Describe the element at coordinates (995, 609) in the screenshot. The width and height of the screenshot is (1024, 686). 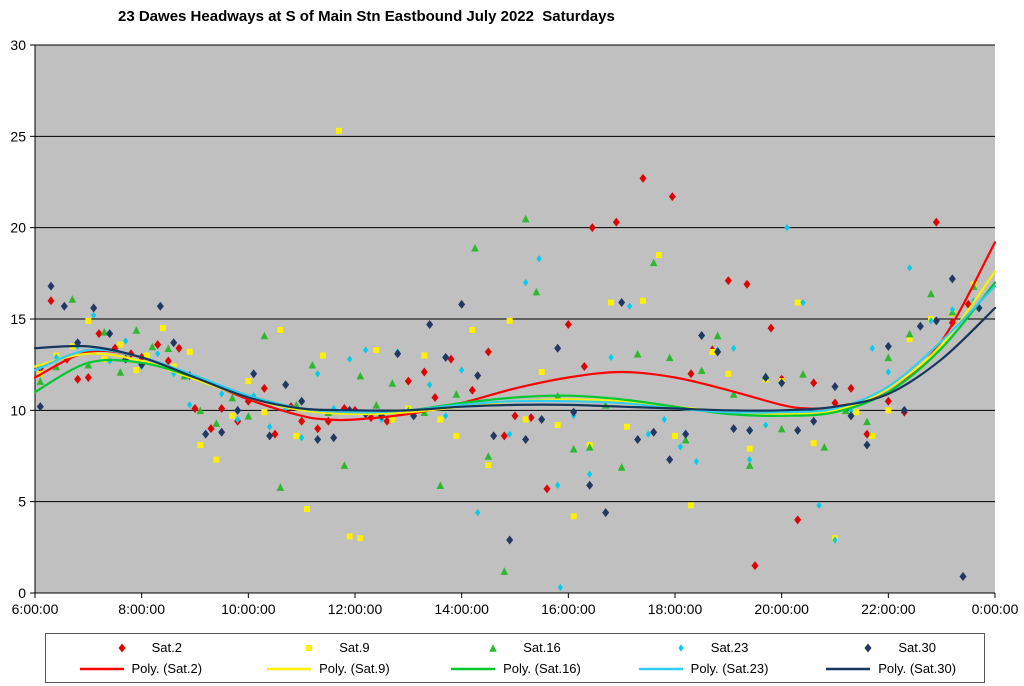
I see `x-tick-label: 0:00:00` at that location.